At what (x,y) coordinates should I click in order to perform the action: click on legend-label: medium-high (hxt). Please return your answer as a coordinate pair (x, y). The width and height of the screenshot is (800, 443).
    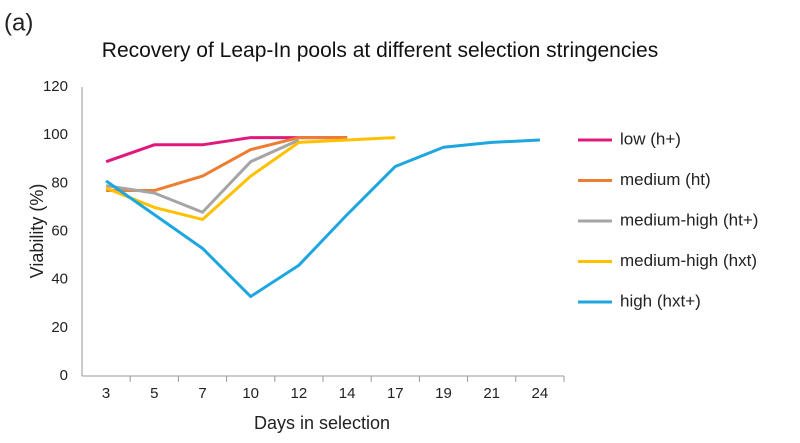
    Looking at the image, I should click on (688, 260).